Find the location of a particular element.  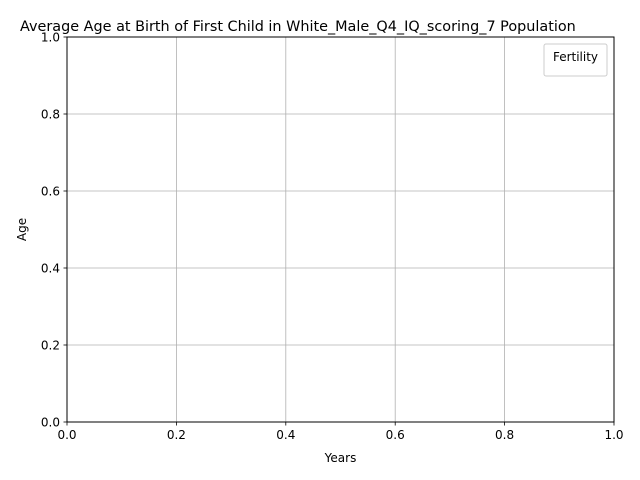

legend-box is located at coordinates (575, 60).